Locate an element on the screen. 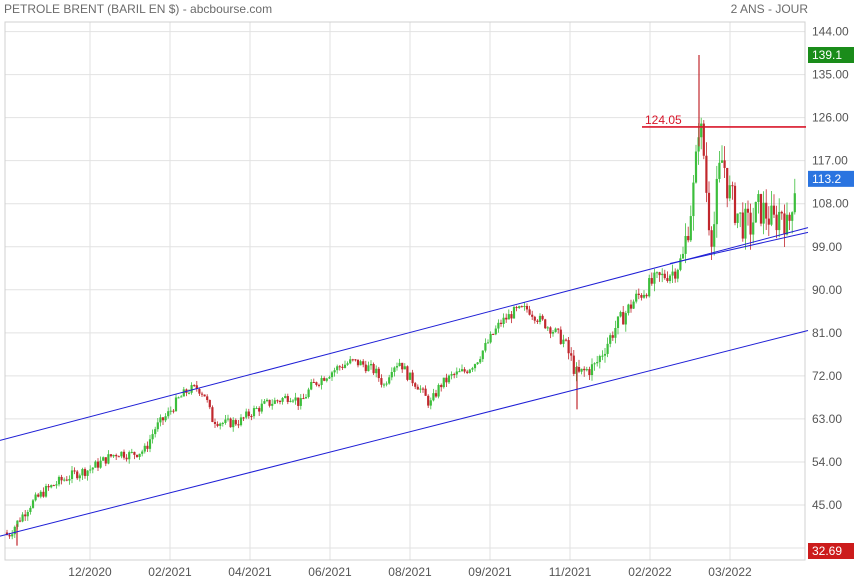  chart-period: 2 ANS - JOUR is located at coordinates (769, 9).